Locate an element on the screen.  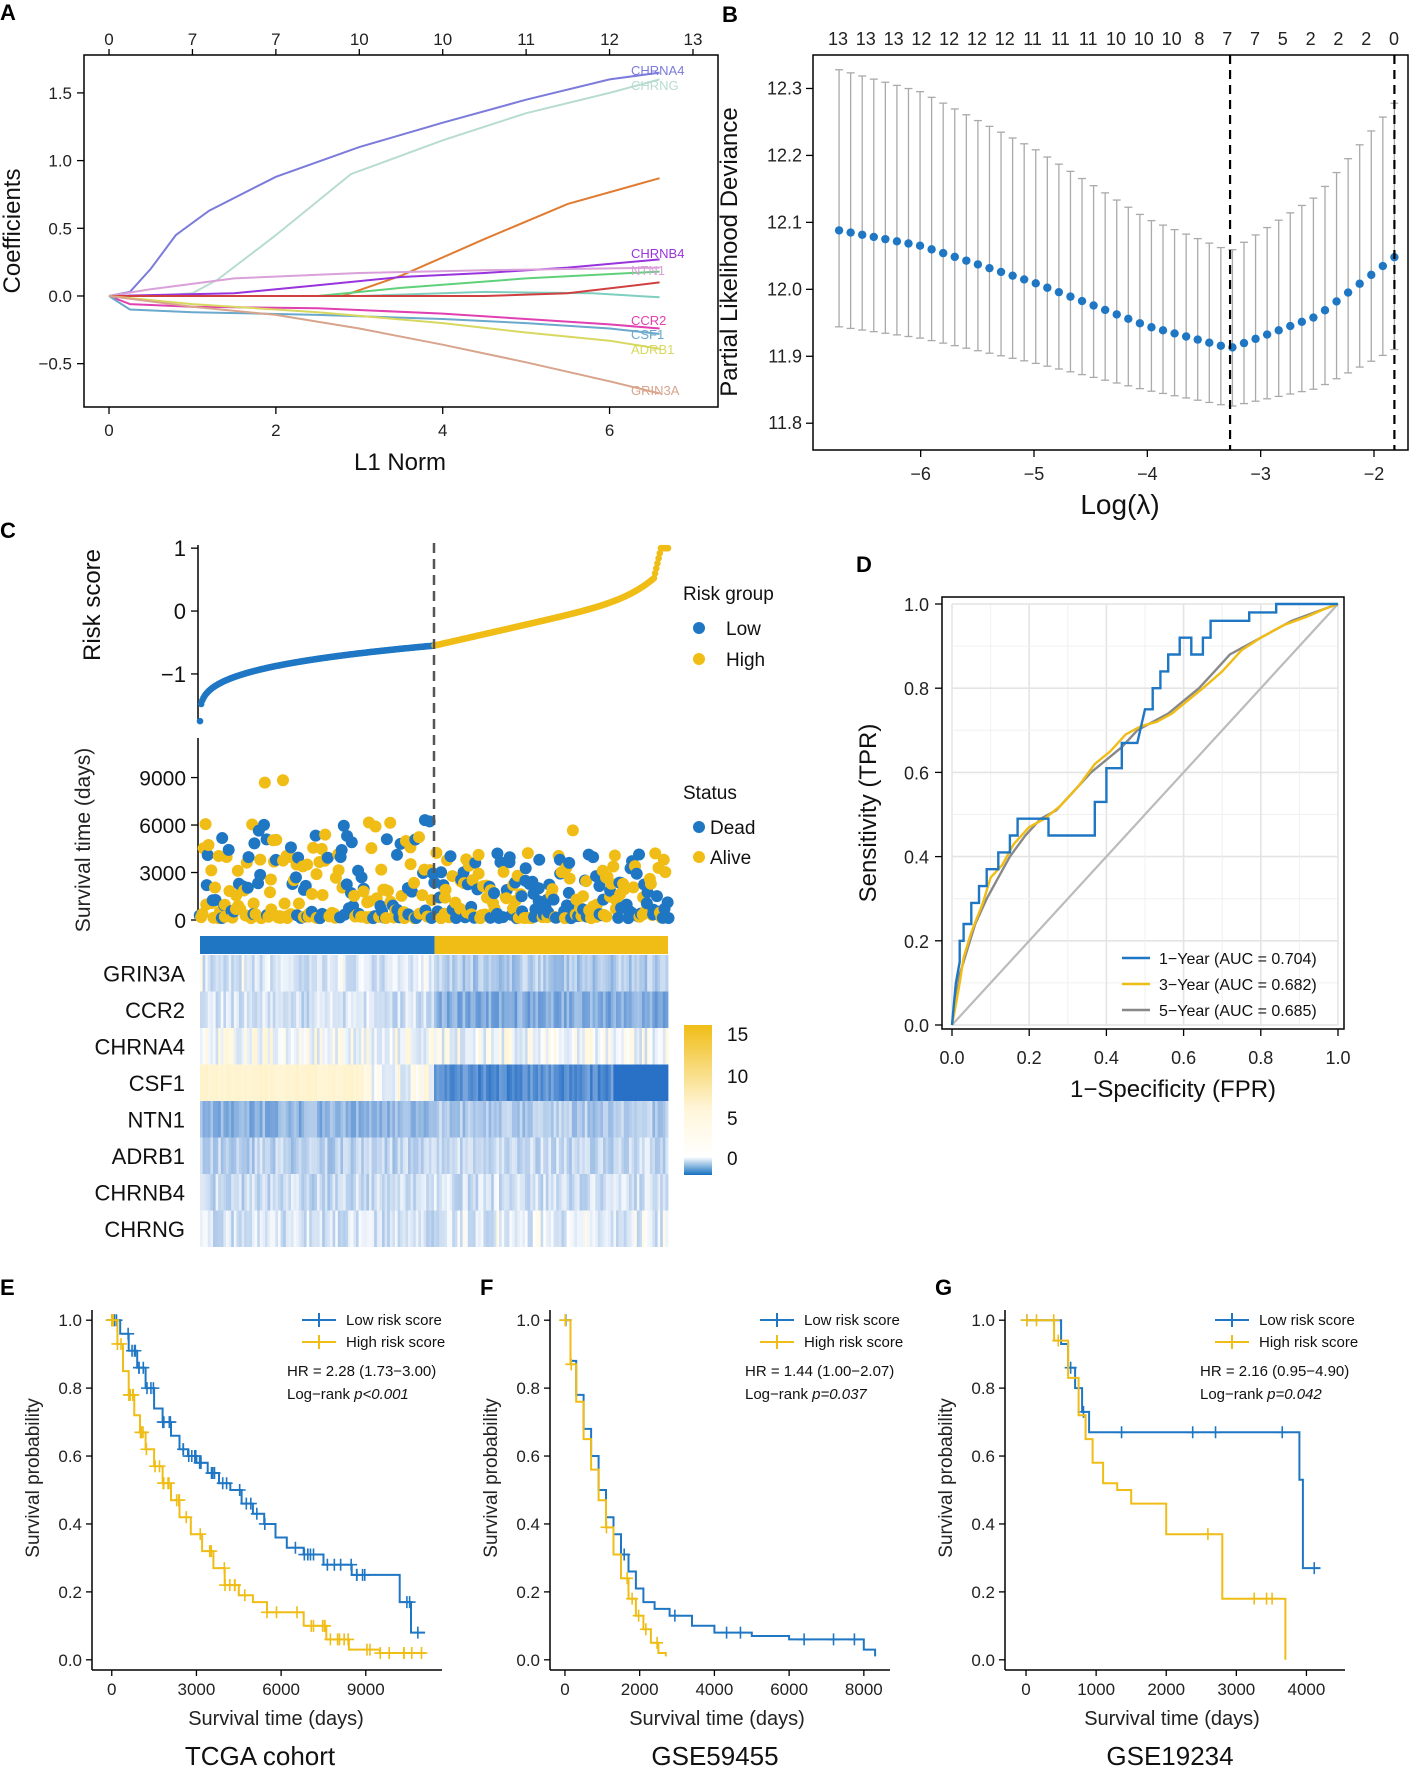
coef-label-csf1: CSF1 is located at coordinates (647, 334).